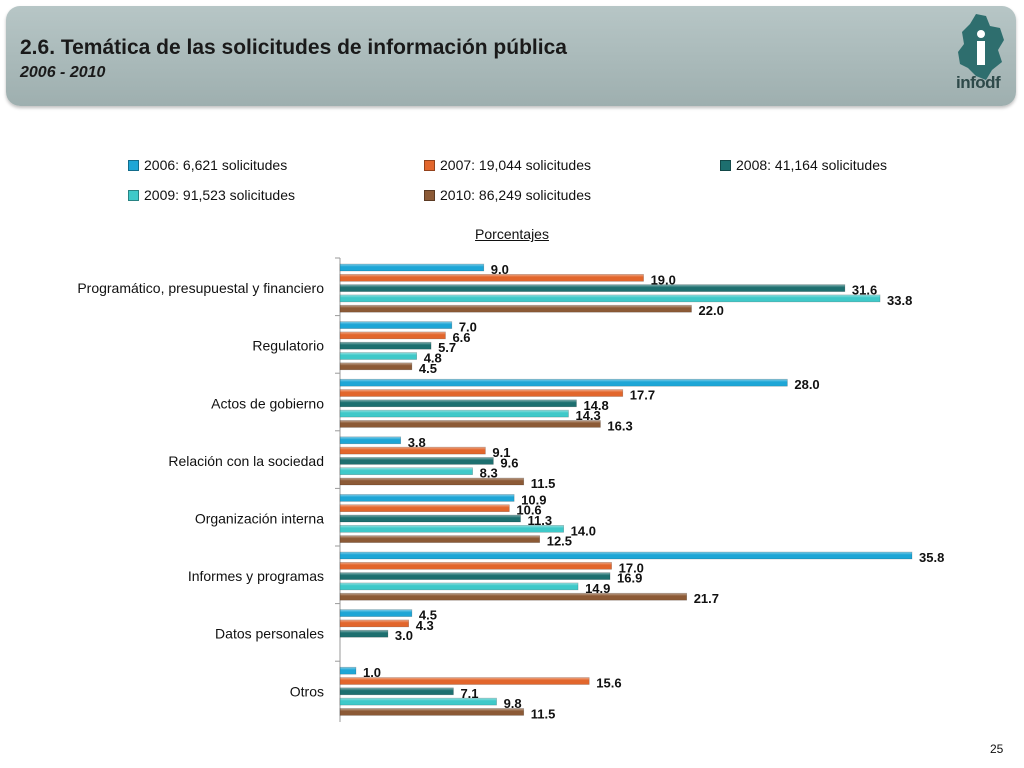 The height and width of the screenshot is (768, 1024). Describe the element at coordinates (597, 588) in the screenshot. I see `value-label: 14.9` at that location.